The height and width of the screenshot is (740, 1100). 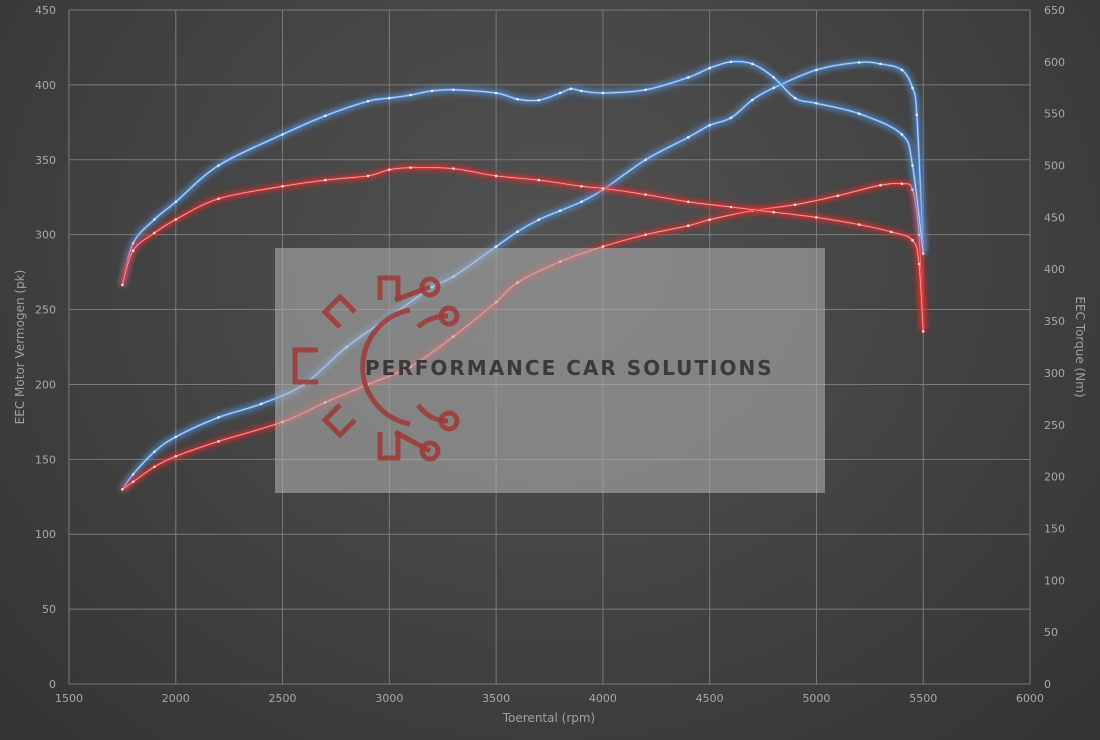 I want to click on x-tick-label: 3500, so click(x=496, y=698).